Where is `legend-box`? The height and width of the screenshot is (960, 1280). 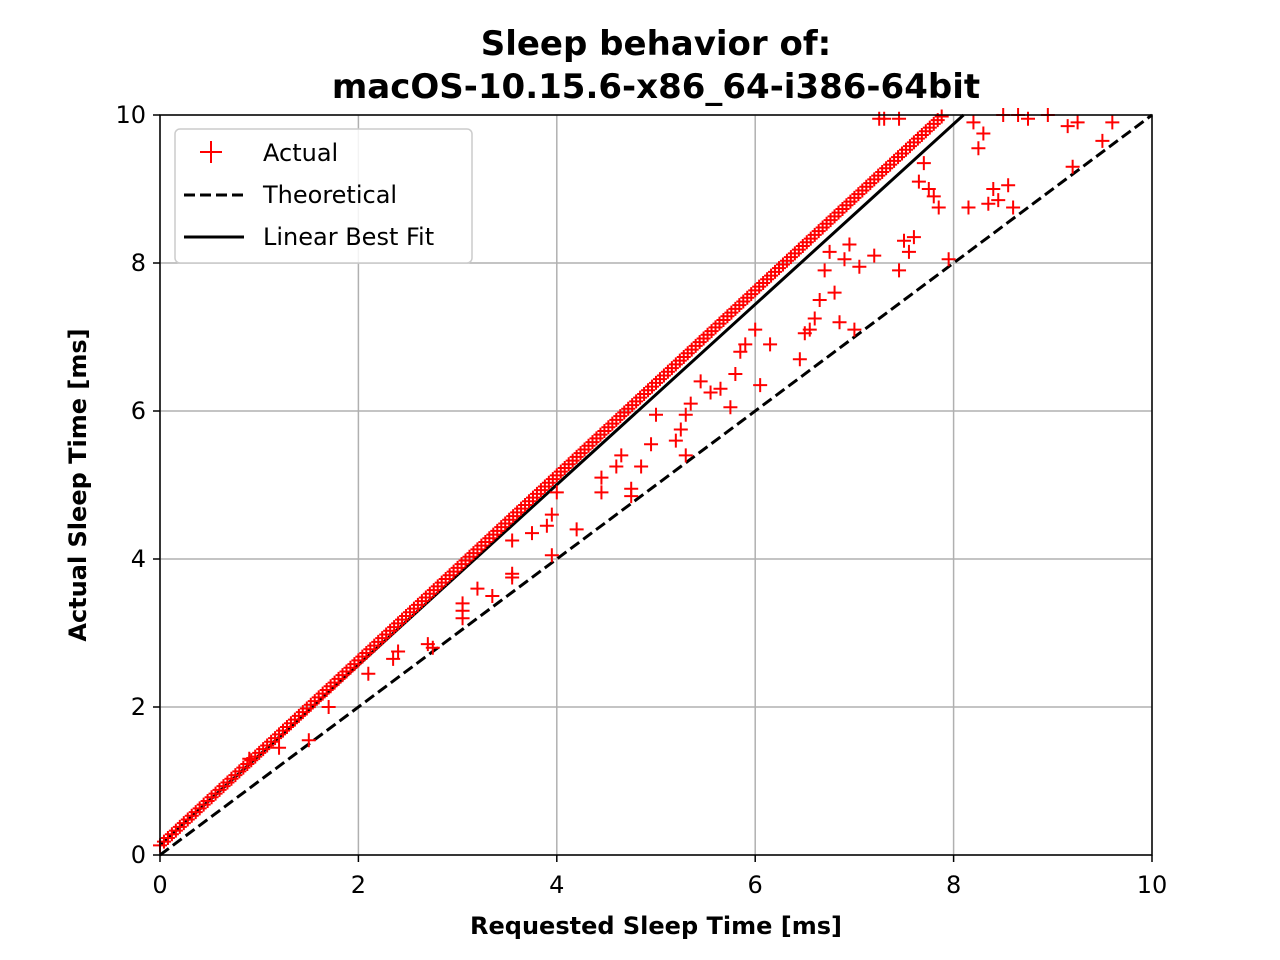 legend-box is located at coordinates (323, 196).